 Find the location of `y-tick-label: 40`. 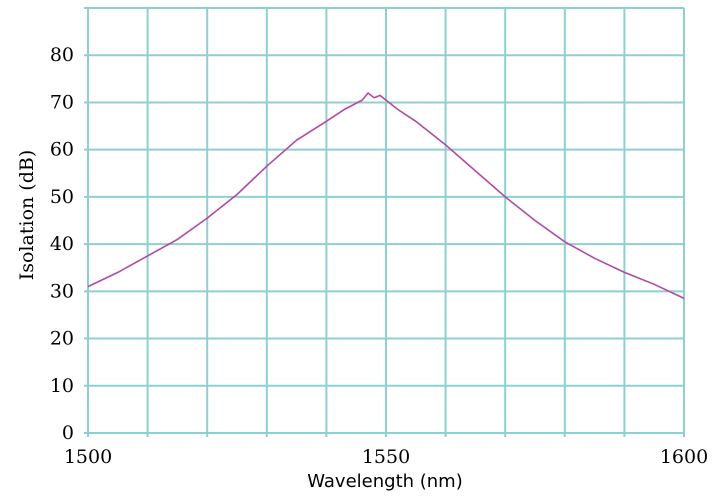

y-tick-label: 40 is located at coordinates (62, 244).